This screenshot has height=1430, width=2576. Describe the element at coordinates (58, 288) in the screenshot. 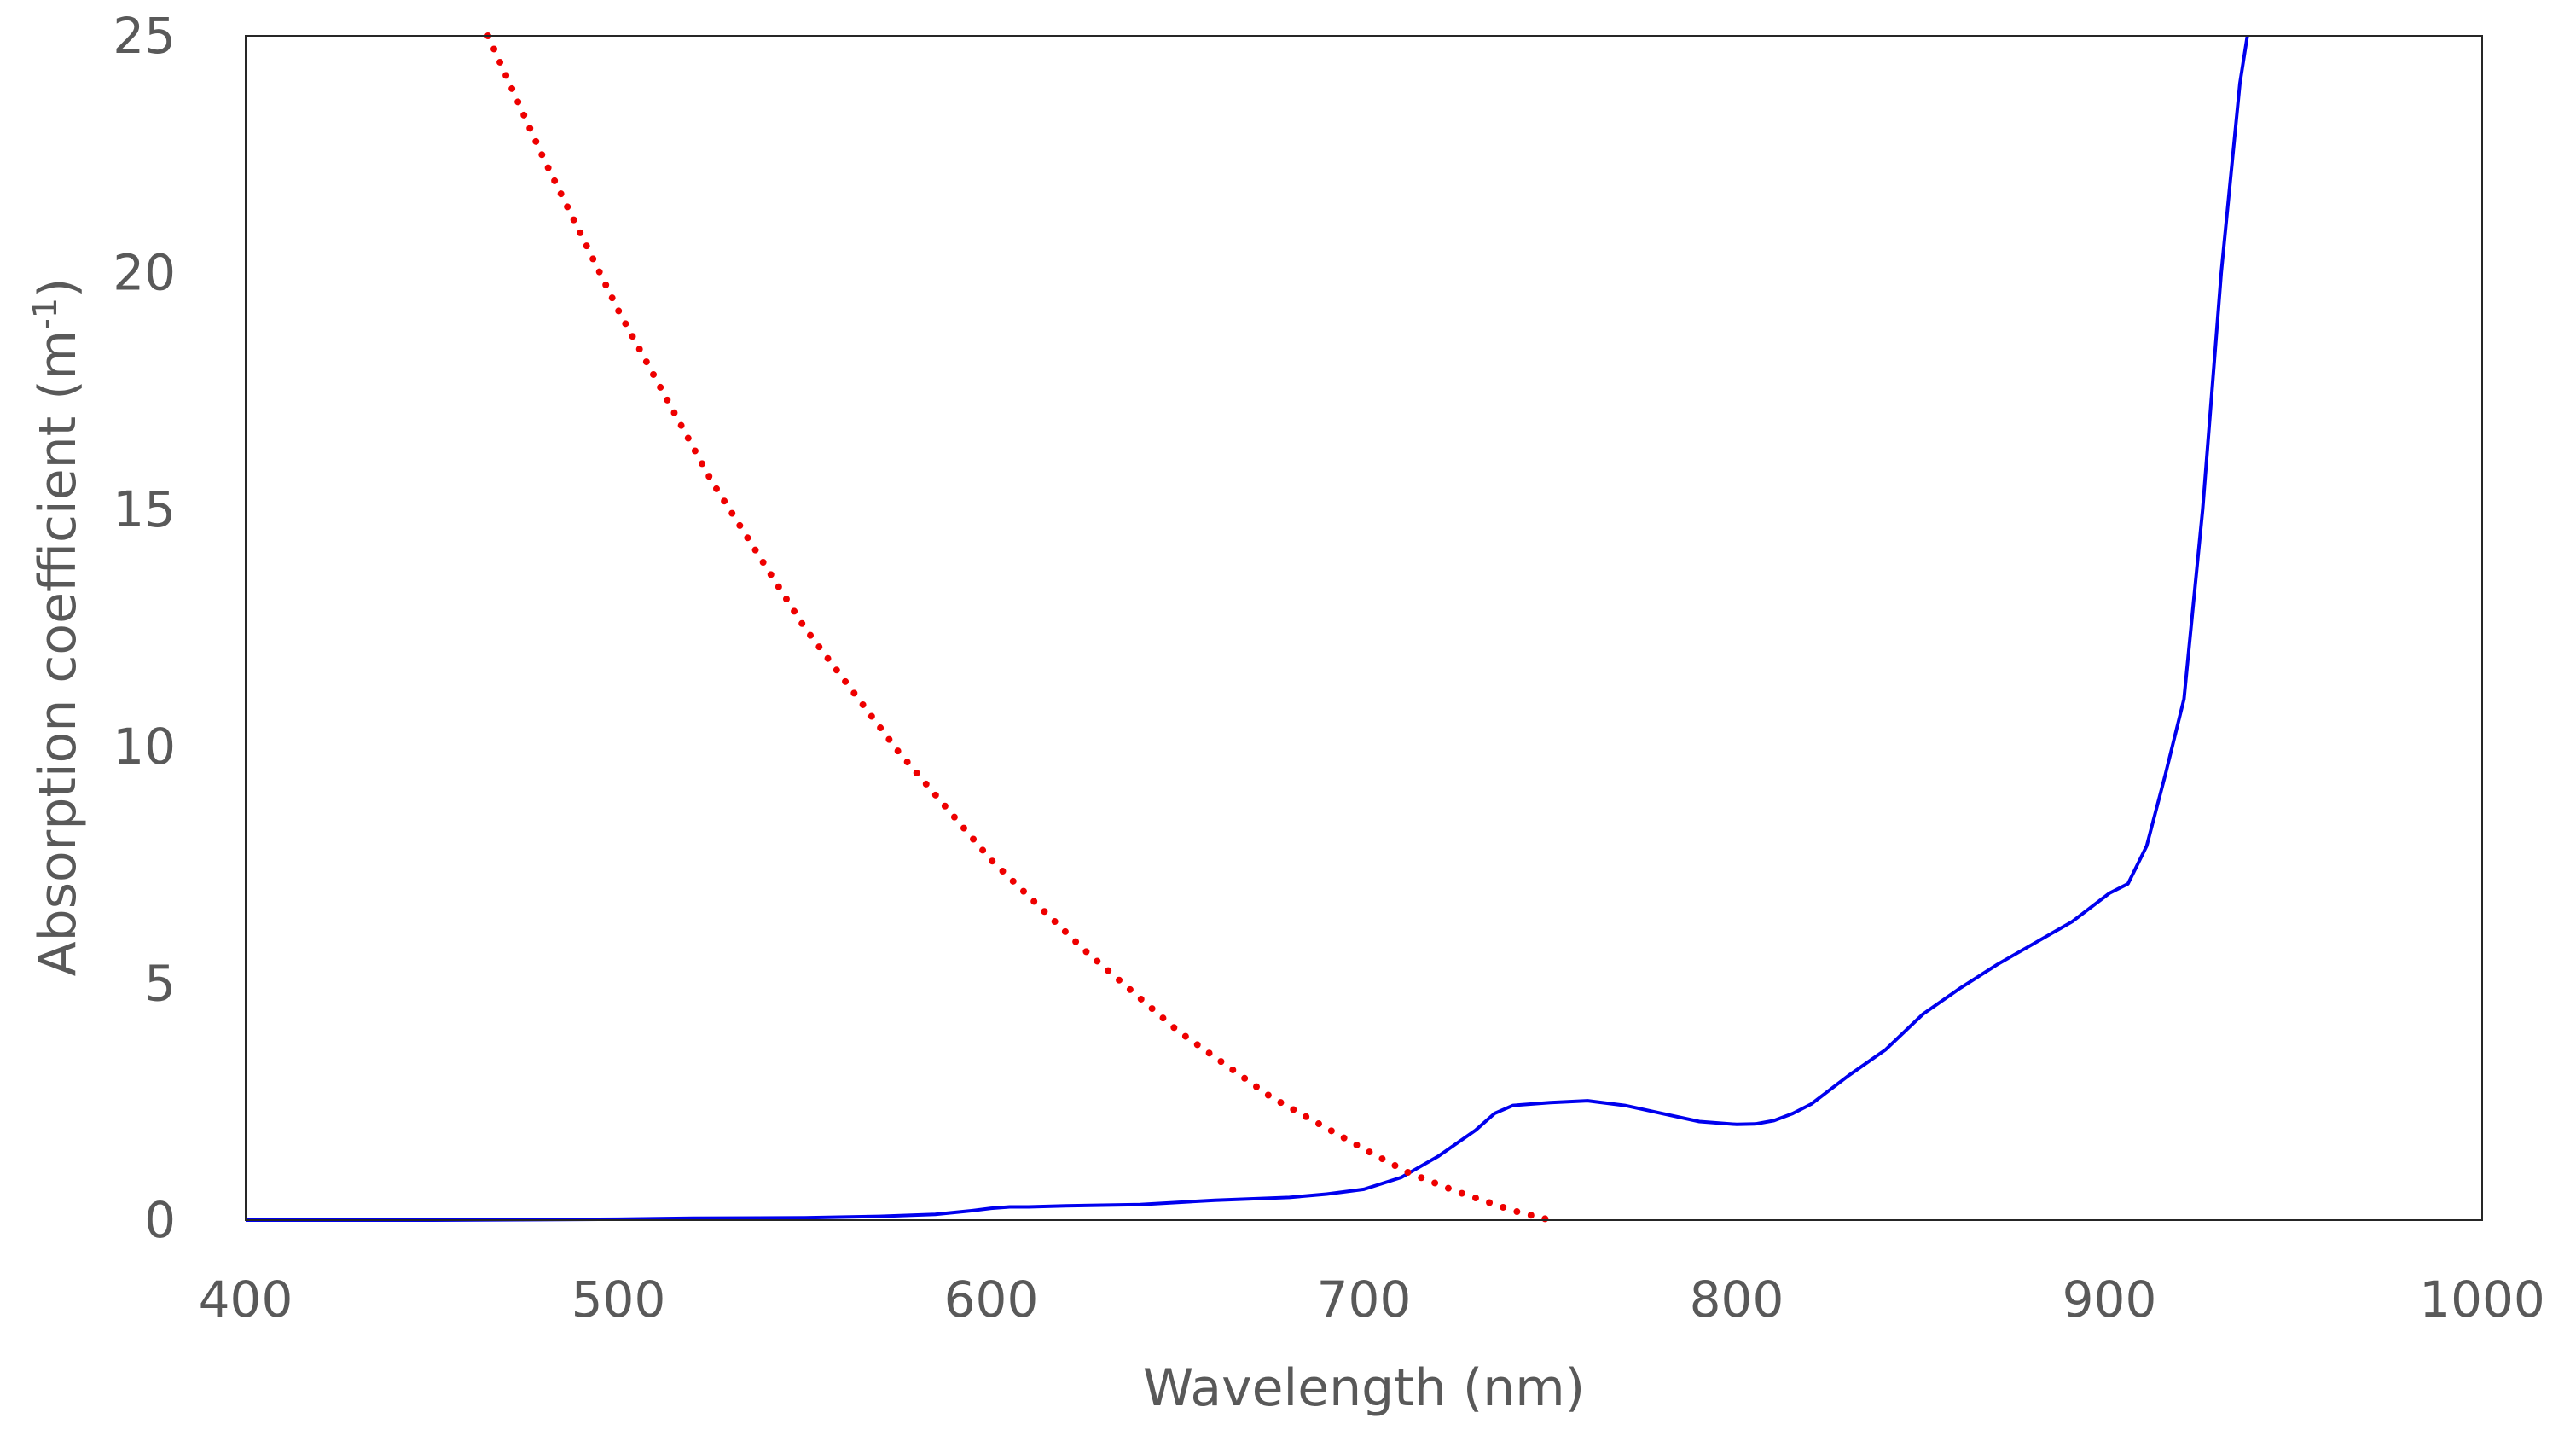

I see `y-axis-title-close: )` at that location.